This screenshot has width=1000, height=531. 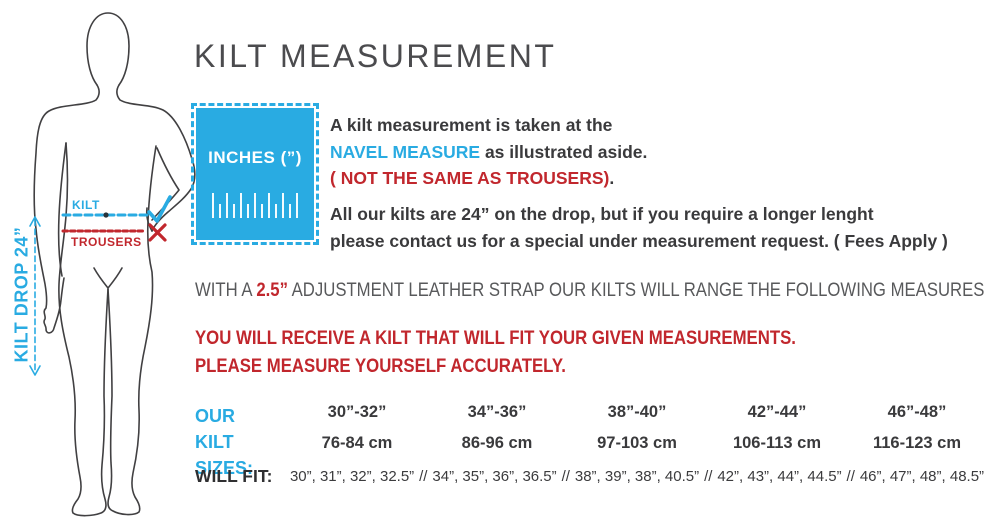 What do you see at coordinates (255, 157) in the screenshot?
I see `inches-box-label: INCHES (”)` at bounding box center [255, 157].